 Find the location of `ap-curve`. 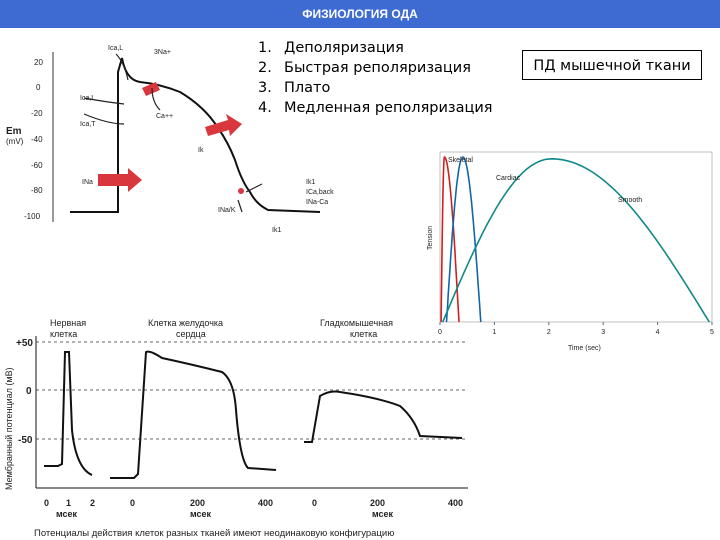

ap-curve is located at coordinates (195, 135).